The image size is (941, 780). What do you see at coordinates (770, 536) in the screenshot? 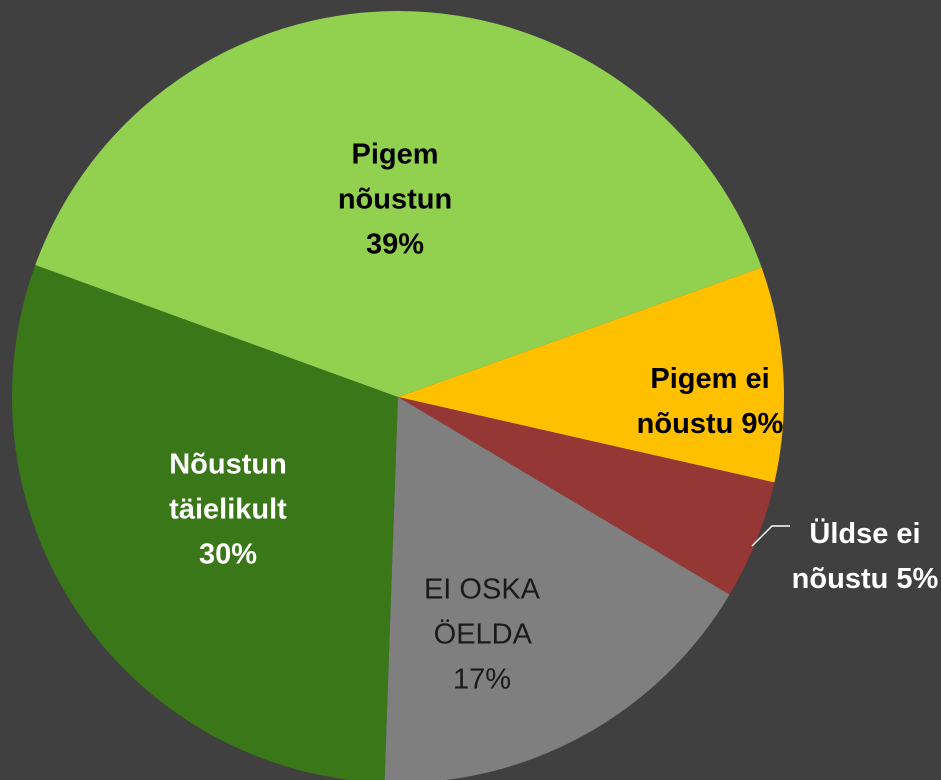
I see `leader-line` at bounding box center [770, 536].